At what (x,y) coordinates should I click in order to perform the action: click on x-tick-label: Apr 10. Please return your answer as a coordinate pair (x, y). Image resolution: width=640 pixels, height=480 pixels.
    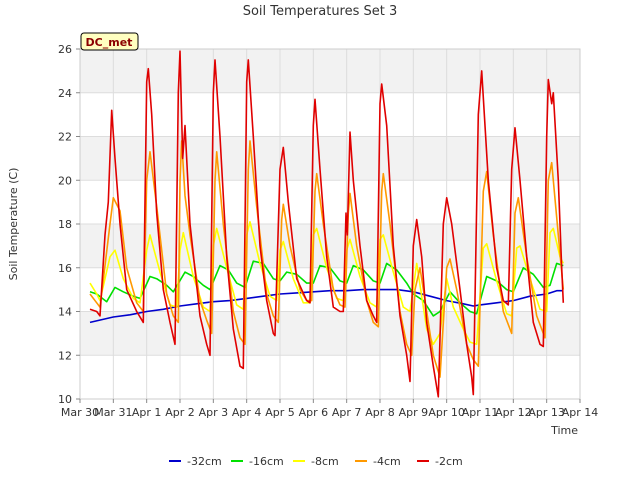
    Looking at the image, I should click on (446, 412).